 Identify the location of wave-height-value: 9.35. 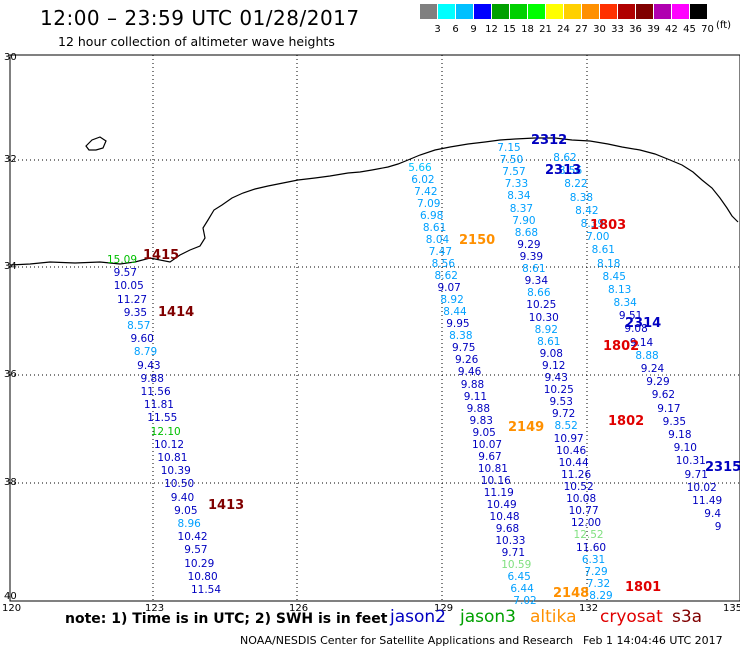
(674, 421).